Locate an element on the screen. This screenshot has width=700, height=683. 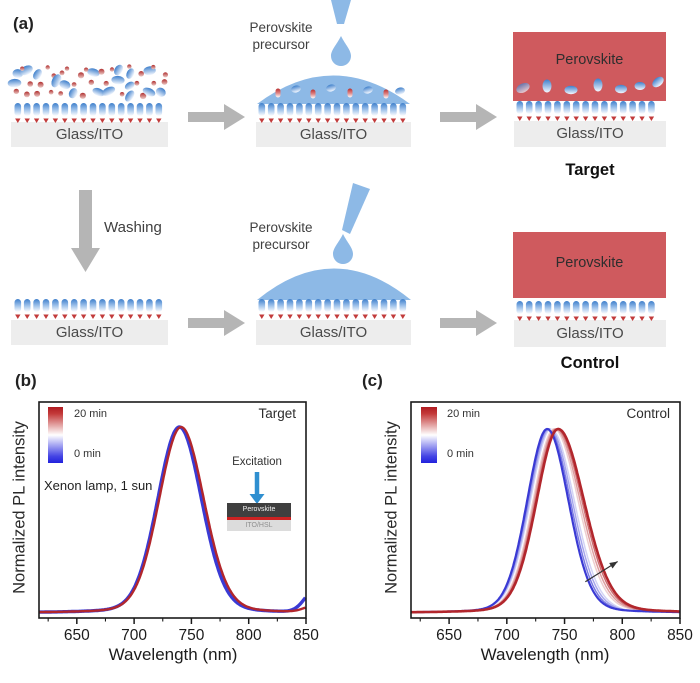
precursor-puddle-large is located at coordinates (334, 284).